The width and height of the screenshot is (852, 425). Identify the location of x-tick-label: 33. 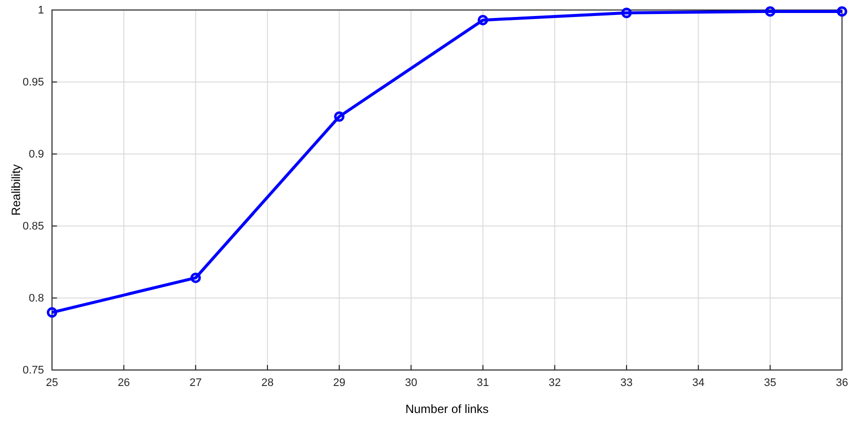
(626, 382).